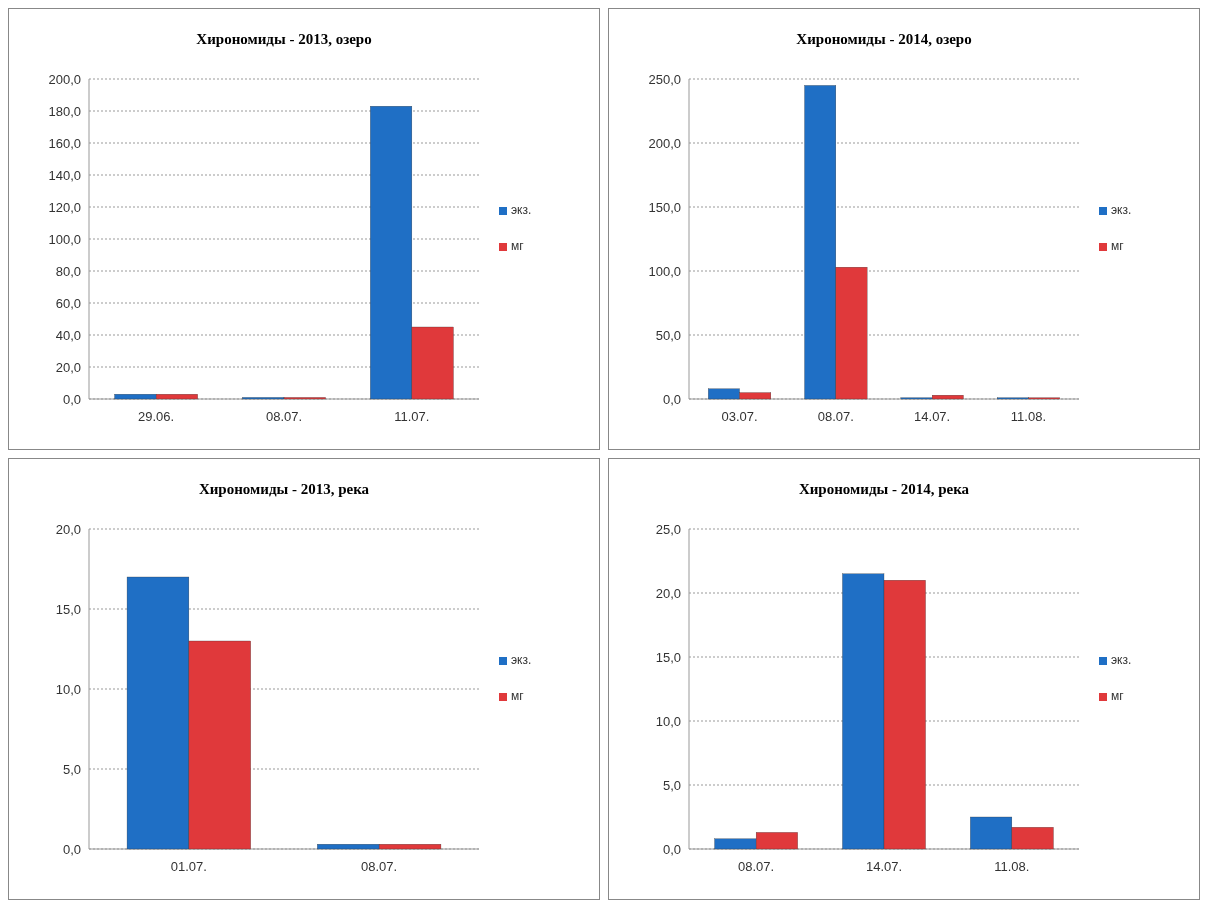 The image size is (1207, 923). Describe the element at coordinates (284, 489) in the screenshot. I see `chart-title: Хирономиды - 2013, река` at that location.